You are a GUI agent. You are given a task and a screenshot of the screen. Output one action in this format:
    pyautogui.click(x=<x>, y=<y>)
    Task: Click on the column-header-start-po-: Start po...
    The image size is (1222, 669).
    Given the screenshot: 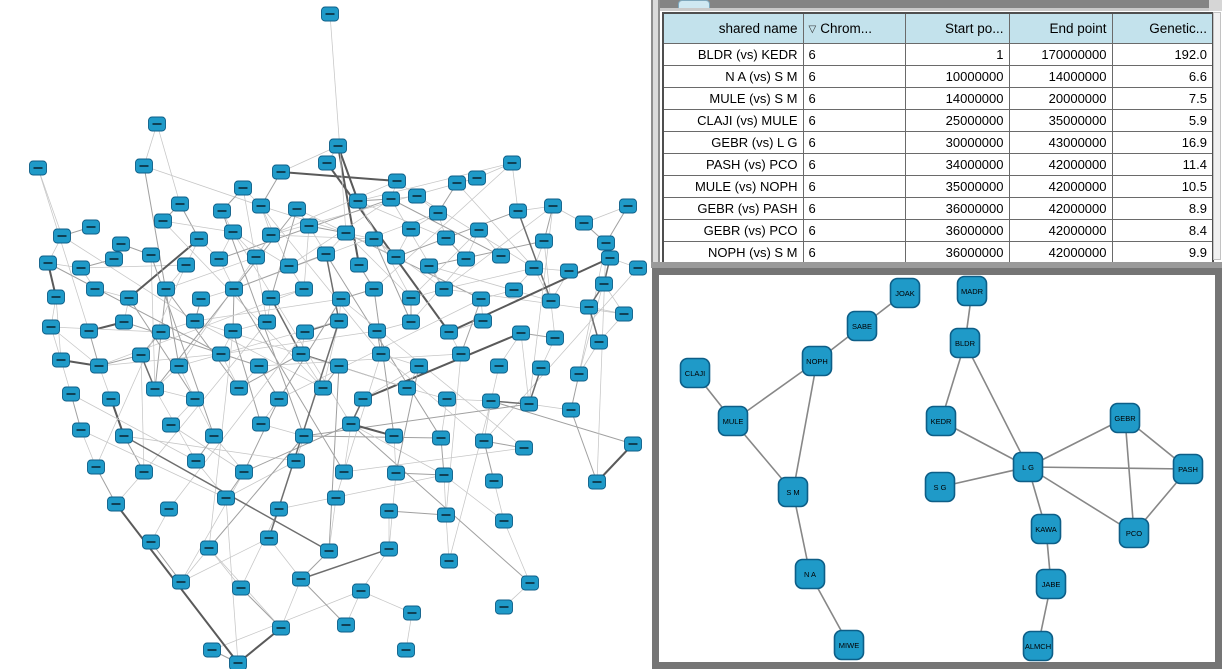 What is the action you would take?
    pyautogui.click(x=957, y=28)
    